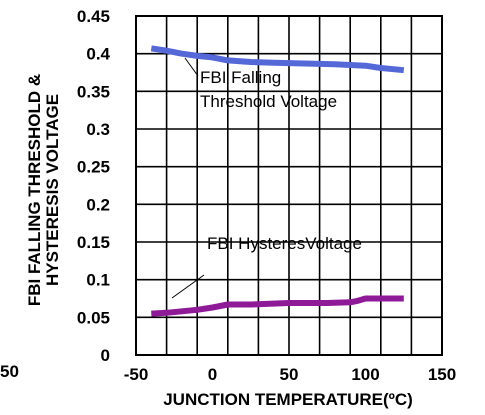 This screenshot has width=485, height=415. I want to click on y-tick-label: 0.35, so click(93, 91).